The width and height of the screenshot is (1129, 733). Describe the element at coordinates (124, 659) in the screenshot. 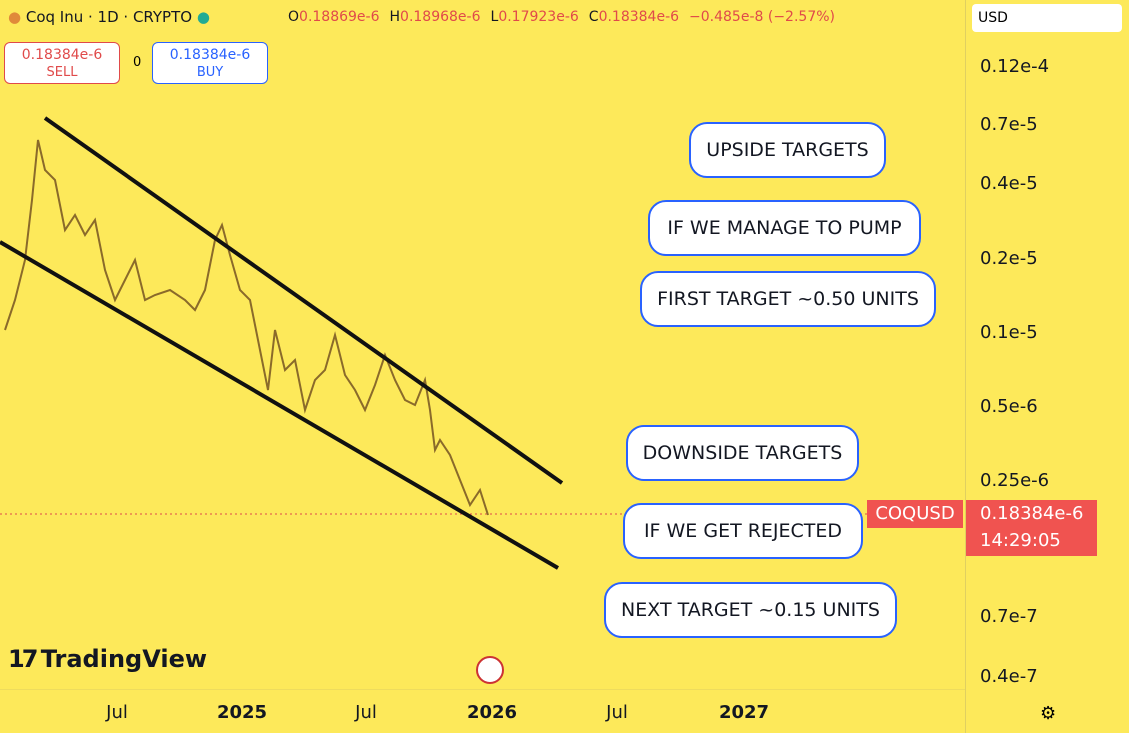

I see `logo-text: TradingView` at that location.